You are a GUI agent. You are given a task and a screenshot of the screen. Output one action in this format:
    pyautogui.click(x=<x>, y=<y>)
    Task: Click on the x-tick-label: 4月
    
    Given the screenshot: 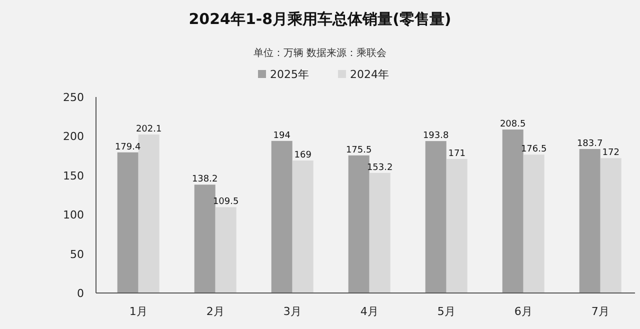 What is the action you would take?
    pyautogui.click(x=369, y=311)
    